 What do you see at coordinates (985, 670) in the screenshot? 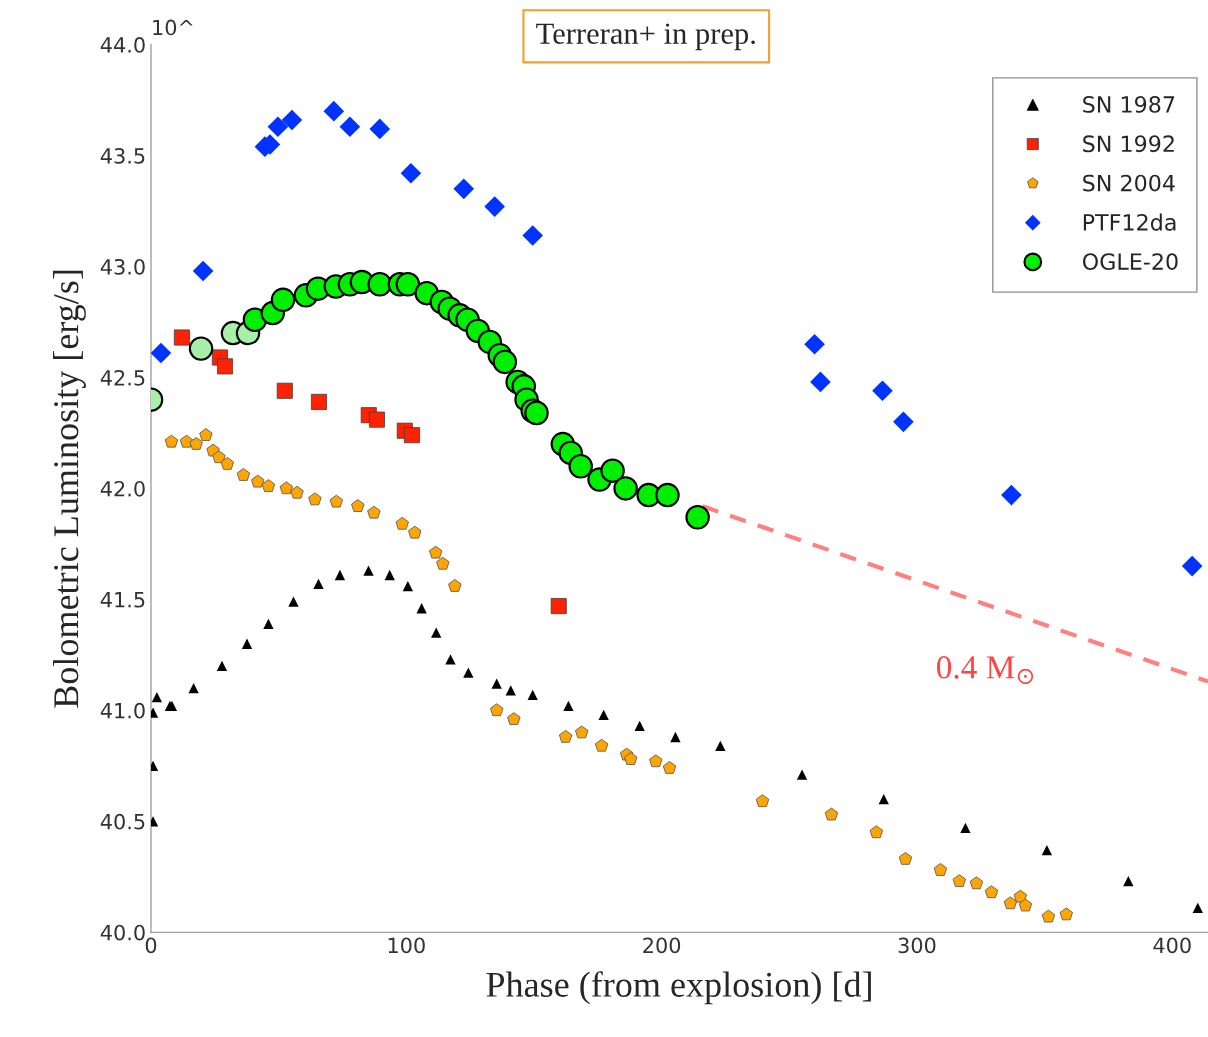
I see `annotation: 0.4 M$_{⊙}$` at bounding box center [985, 670].